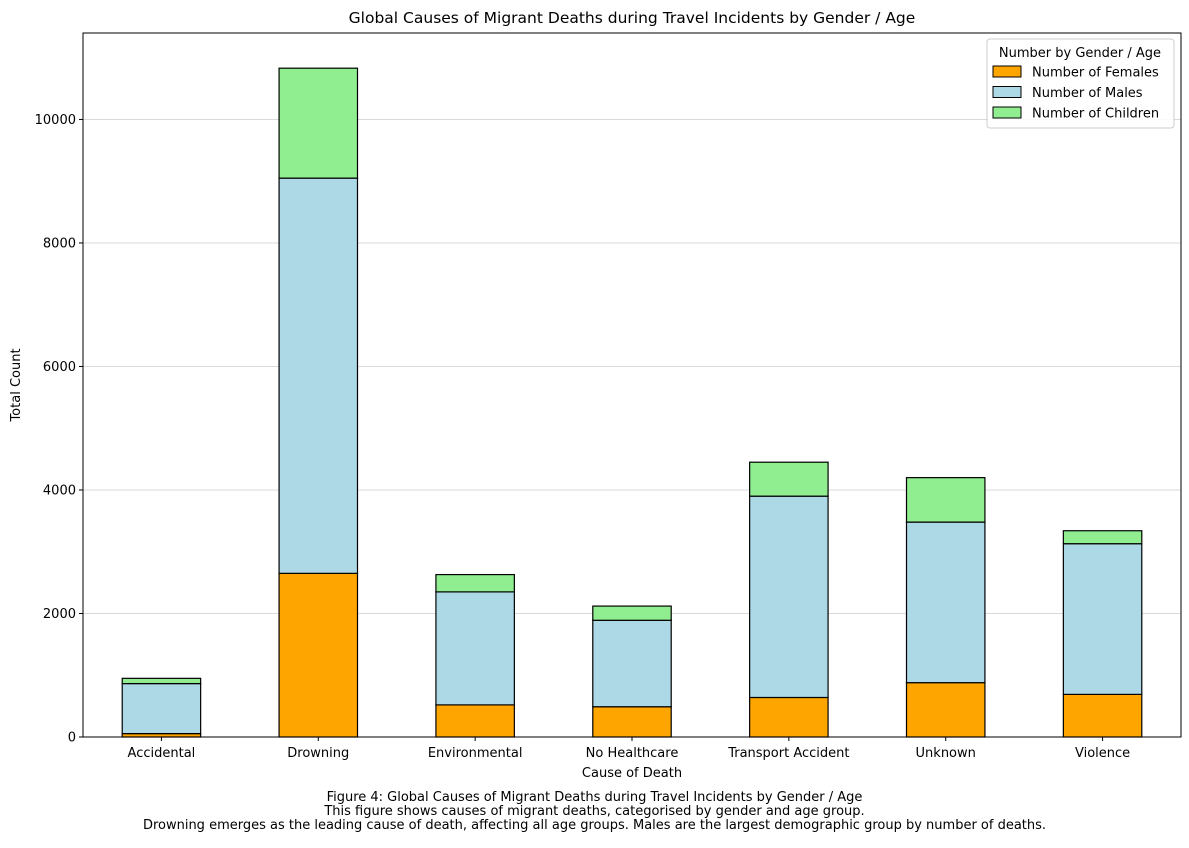 The image size is (1189, 848). Describe the element at coordinates (59, 429) in the screenshot. I see `y-axis: 0 2000 4000 6000 8000 10000` at that location.